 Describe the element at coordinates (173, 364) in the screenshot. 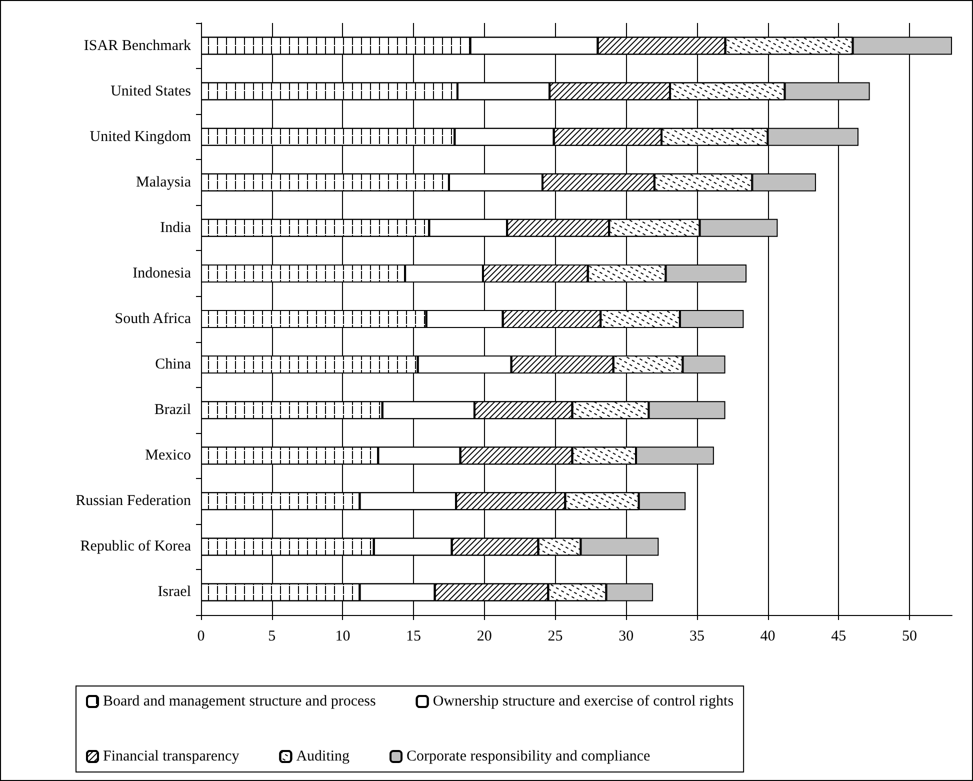

I see `y-tick-label: China` at that location.